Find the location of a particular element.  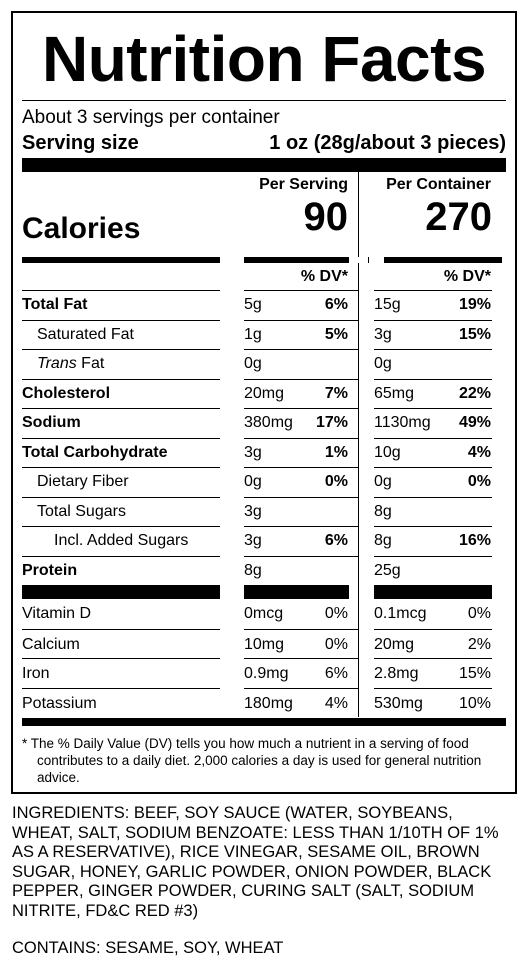

nutrient-row-cholesterol: Cholesterol 20mg 7% 65mg 22% is located at coordinates (264, 393).